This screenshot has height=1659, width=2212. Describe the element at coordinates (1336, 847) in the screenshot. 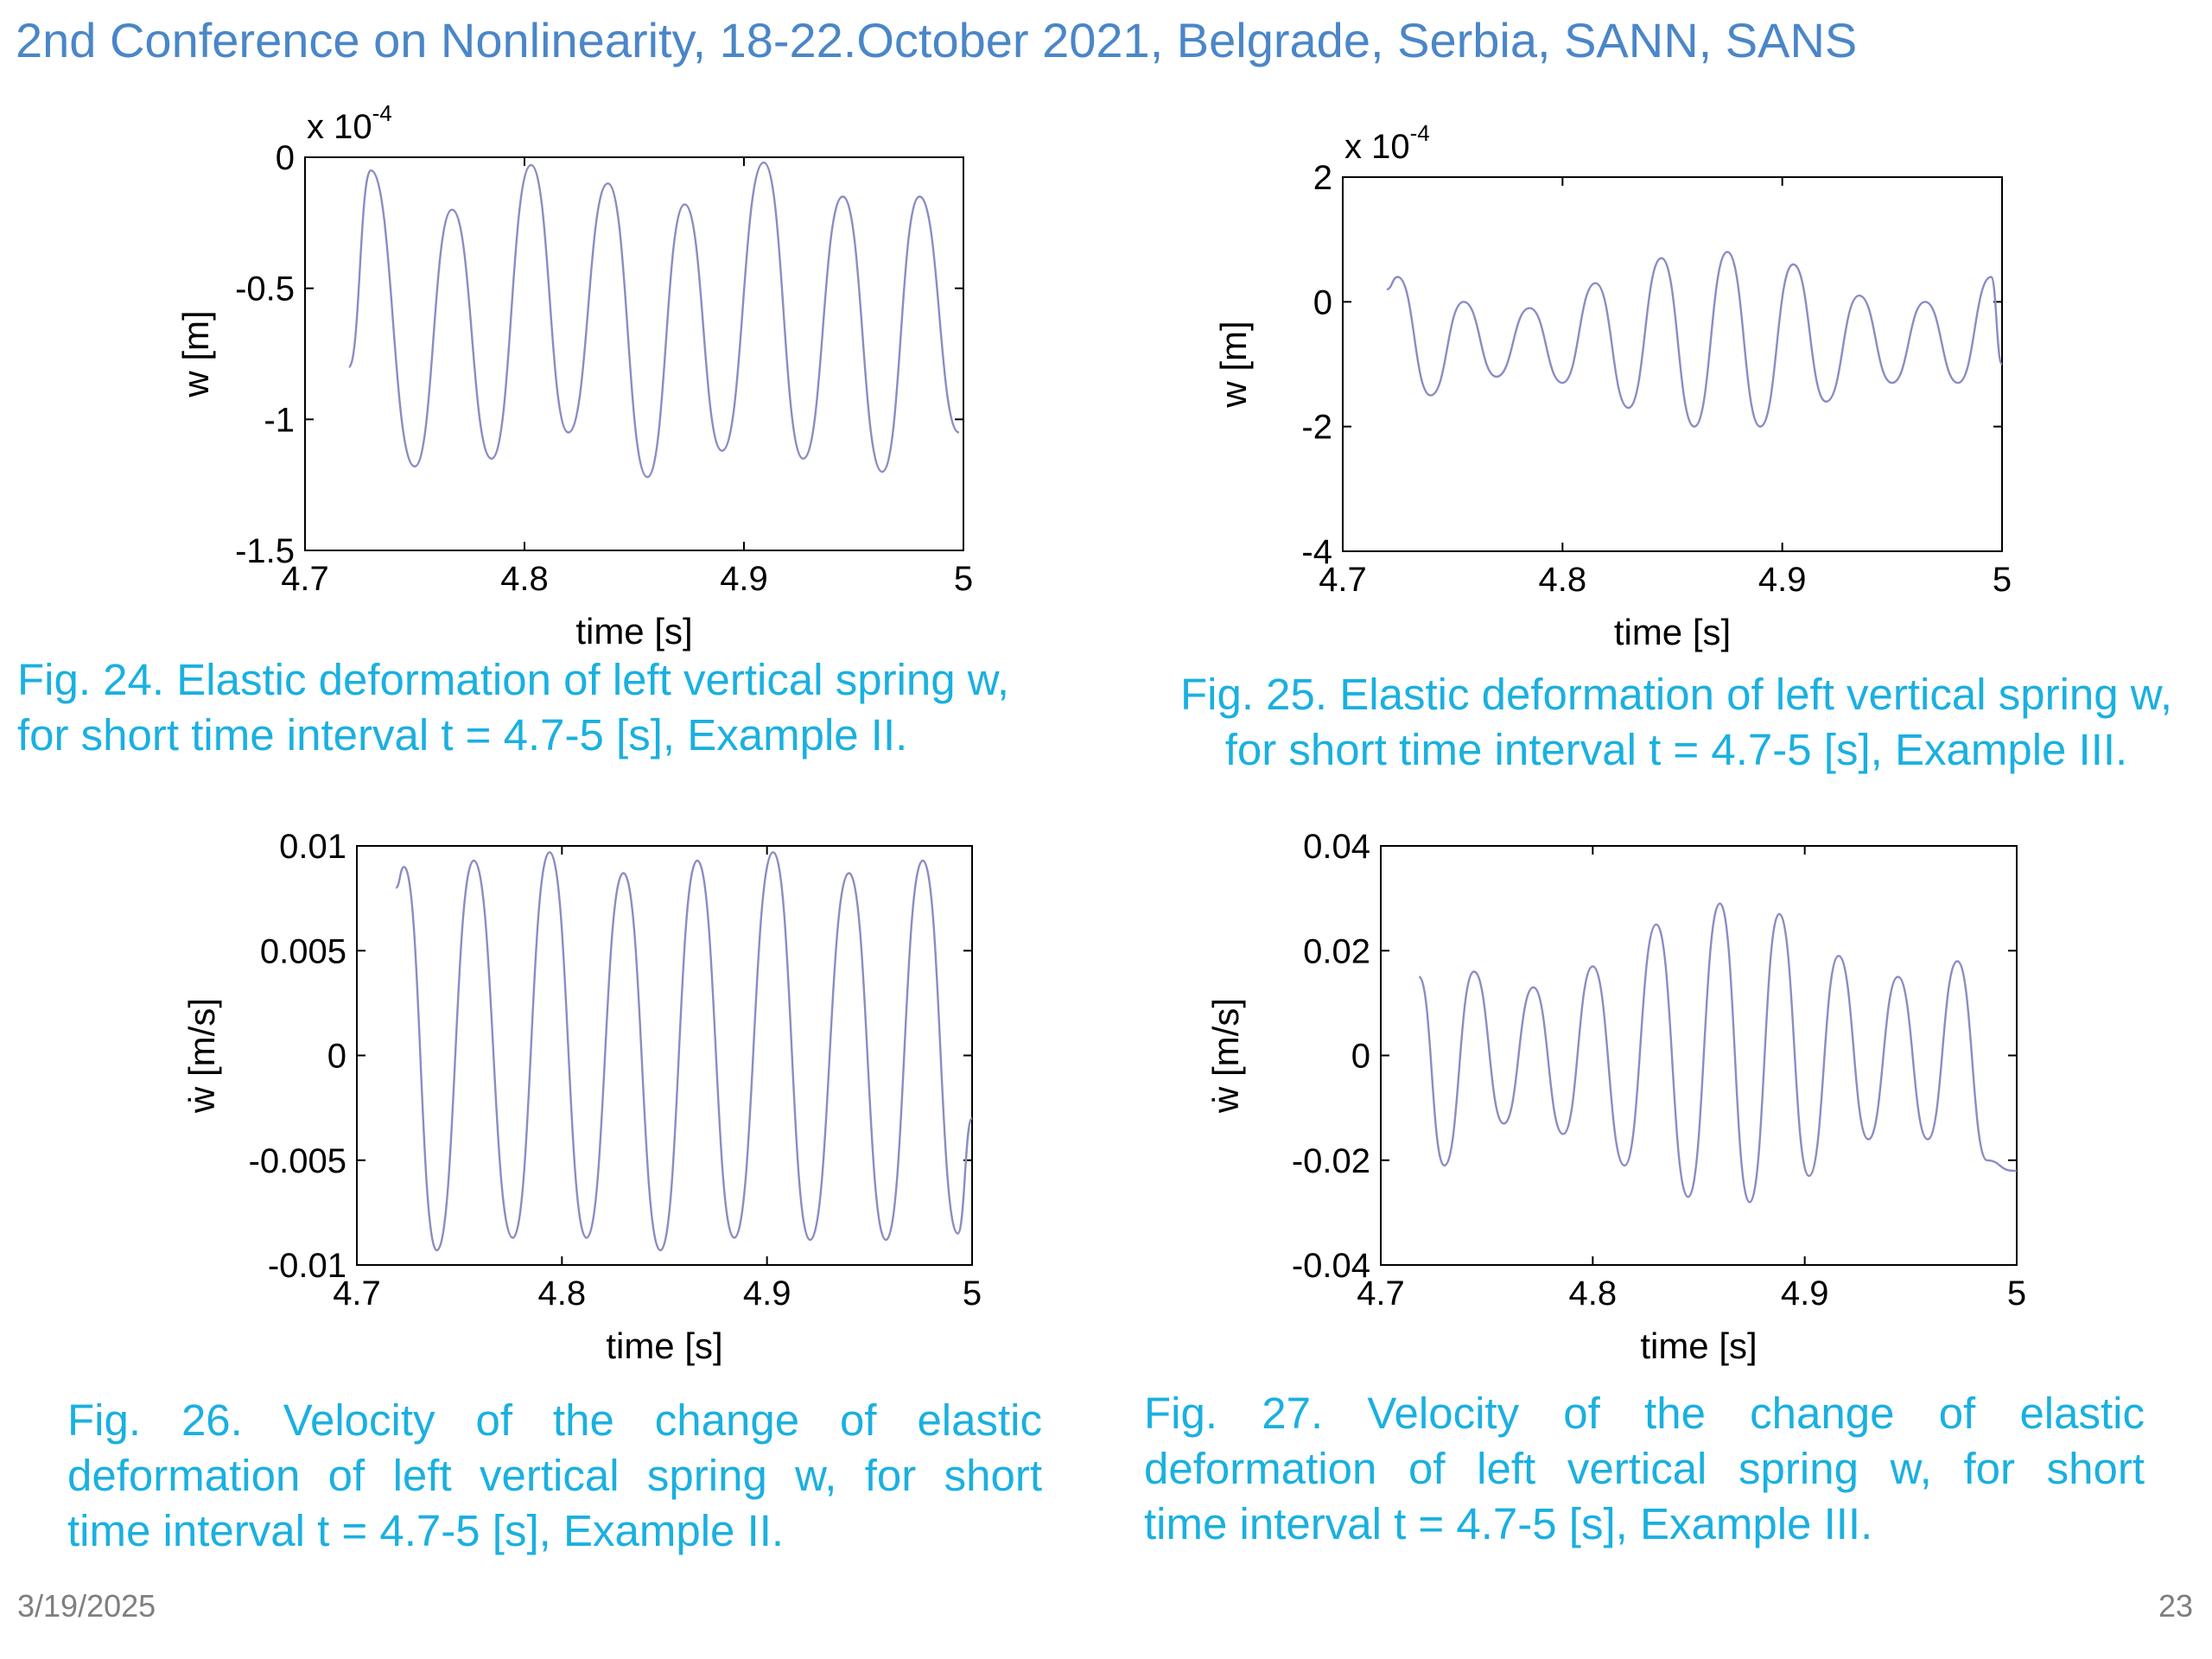

I see `y-tick-label: 0.04` at that location.